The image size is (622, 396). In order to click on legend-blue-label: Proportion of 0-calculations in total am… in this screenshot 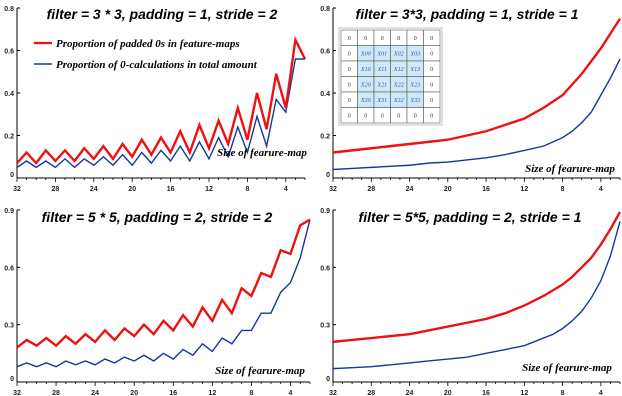, I will do `click(157, 65)`.